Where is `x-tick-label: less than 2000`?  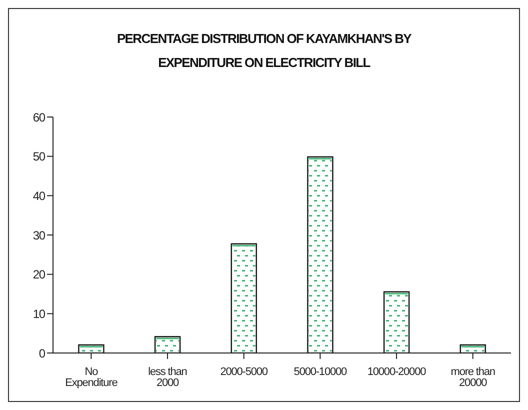 x-tick-label: less than 2000 is located at coordinates (168, 377).